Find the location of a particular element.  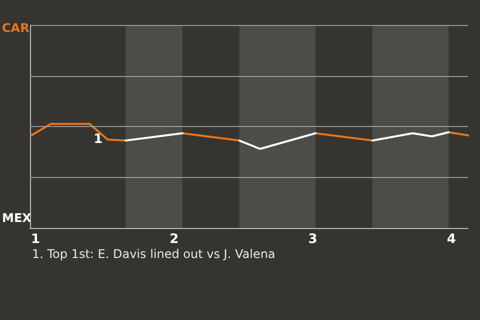

annotation: 1 is located at coordinates (98, 140).